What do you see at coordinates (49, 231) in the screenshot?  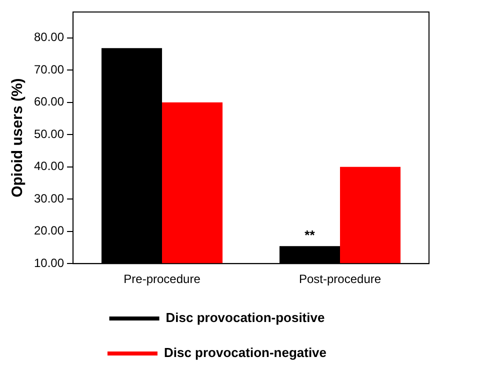 I see `y-tick-label: 20.00` at bounding box center [49, 231].